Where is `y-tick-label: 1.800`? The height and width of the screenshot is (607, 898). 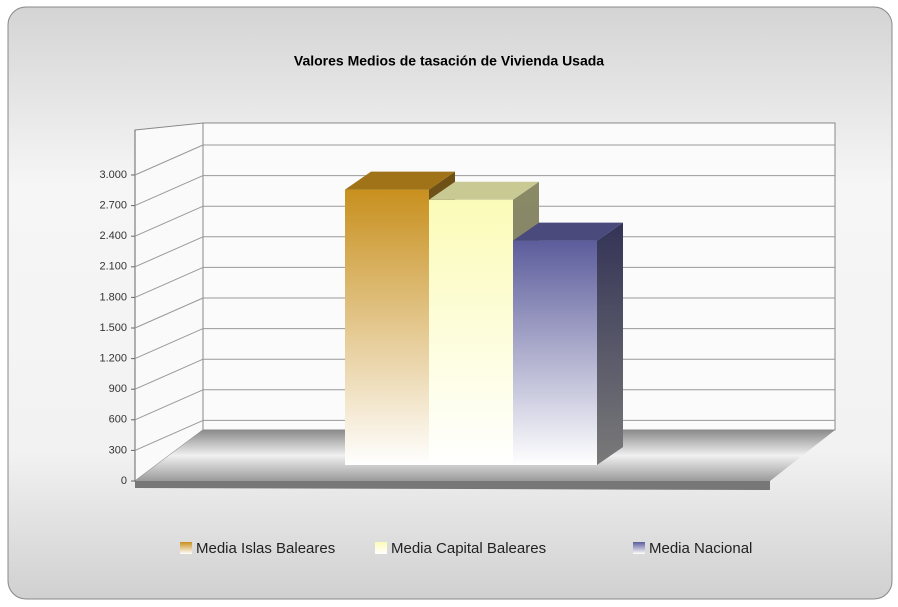 y-tick-label: 1.800 is located at coordinates (113, 297).